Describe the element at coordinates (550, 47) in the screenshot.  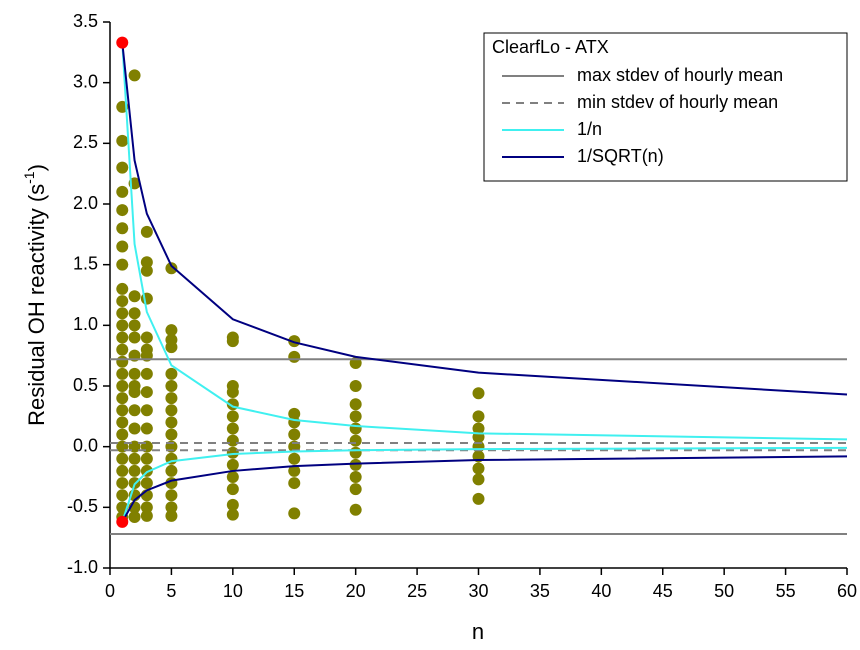
I see `legend-title: ClearfLo - ATX` at that location.